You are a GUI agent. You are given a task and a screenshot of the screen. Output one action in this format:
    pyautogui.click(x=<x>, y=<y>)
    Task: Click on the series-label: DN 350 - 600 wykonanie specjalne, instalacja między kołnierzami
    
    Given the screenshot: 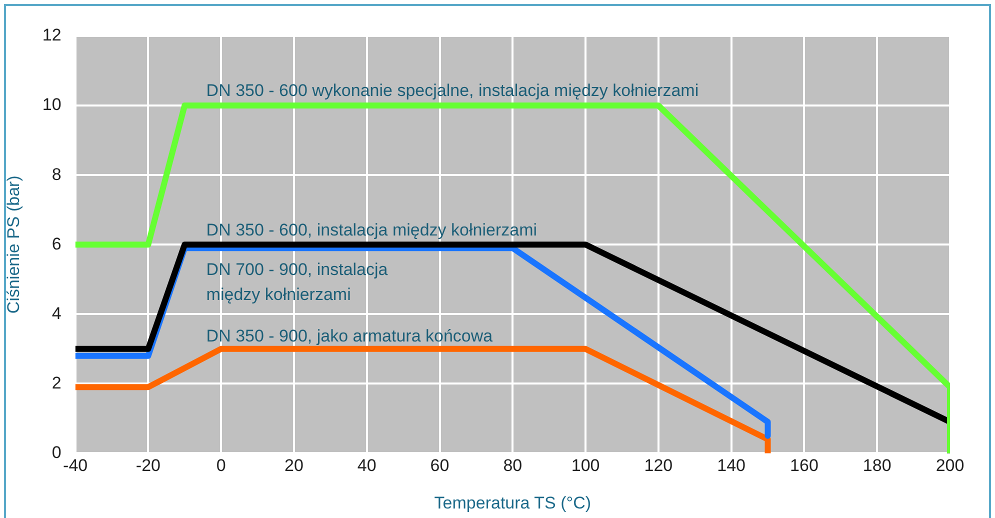 What is the action you would take?
    pyautogui.click(x=452, y=90)
    